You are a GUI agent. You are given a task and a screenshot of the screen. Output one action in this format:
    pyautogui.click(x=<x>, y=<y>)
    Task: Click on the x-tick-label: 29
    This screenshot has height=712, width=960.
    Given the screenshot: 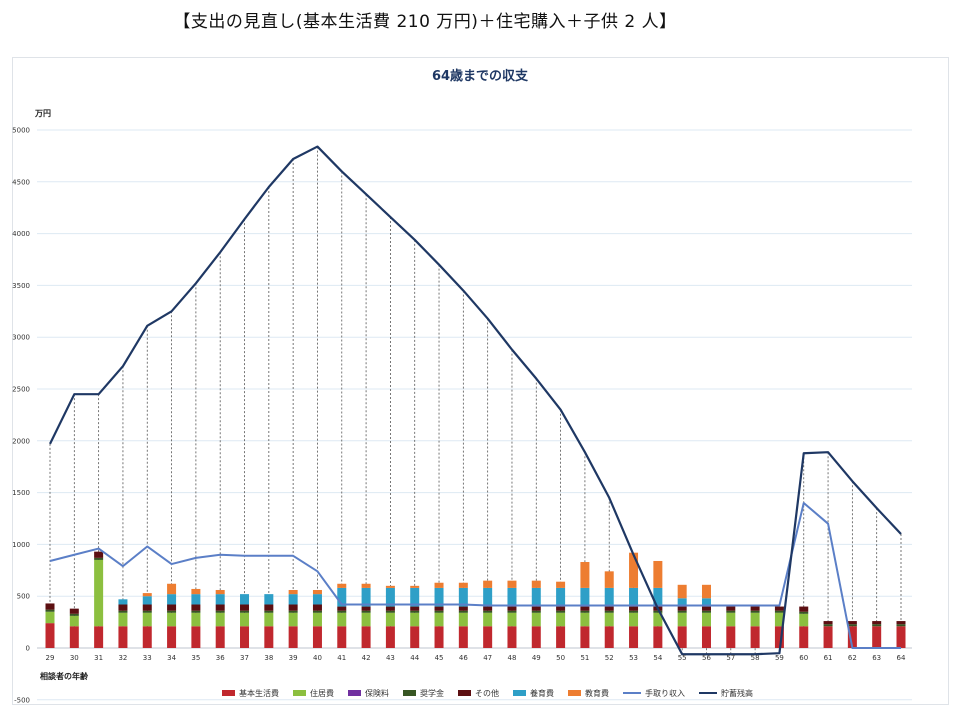 What is the action you would take?
    pyautogui.click(x=50, y=658)
    